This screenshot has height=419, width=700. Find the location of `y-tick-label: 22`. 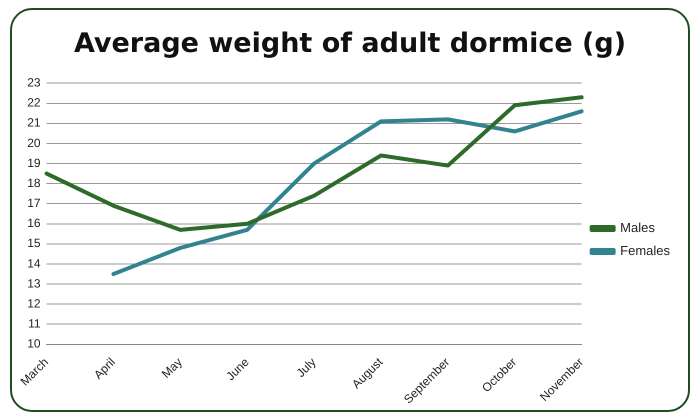

y-tick-label: 22 is located at coordinates (34, 103).